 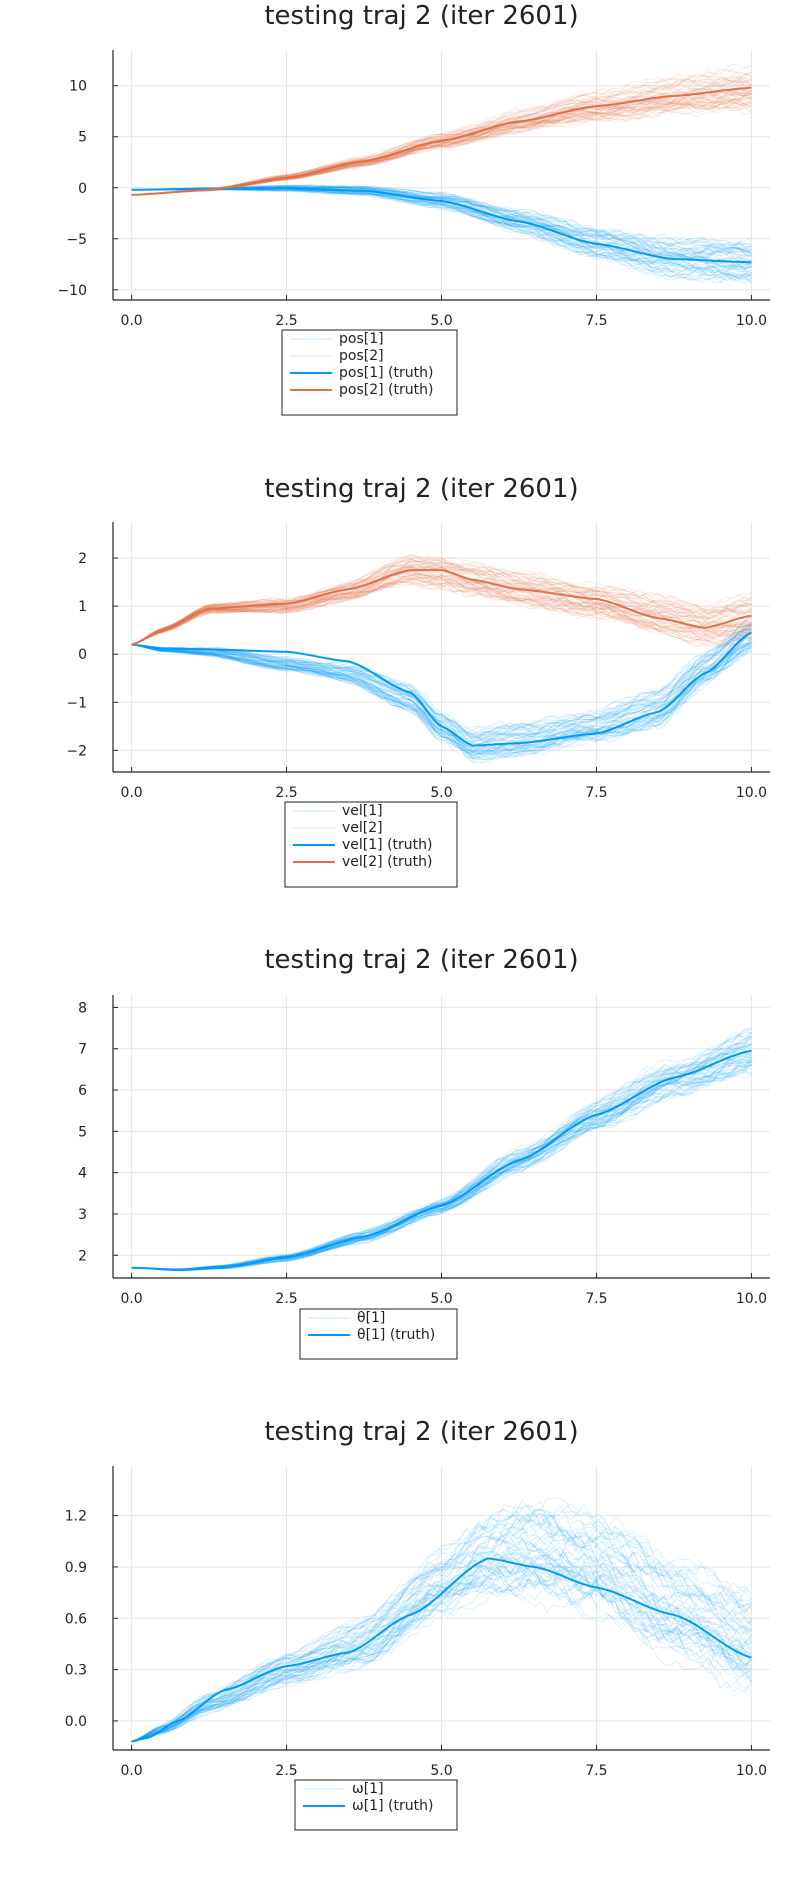 I want to click on legend: θ[1]θ[1] (truth), so click(x=378, y=1334).